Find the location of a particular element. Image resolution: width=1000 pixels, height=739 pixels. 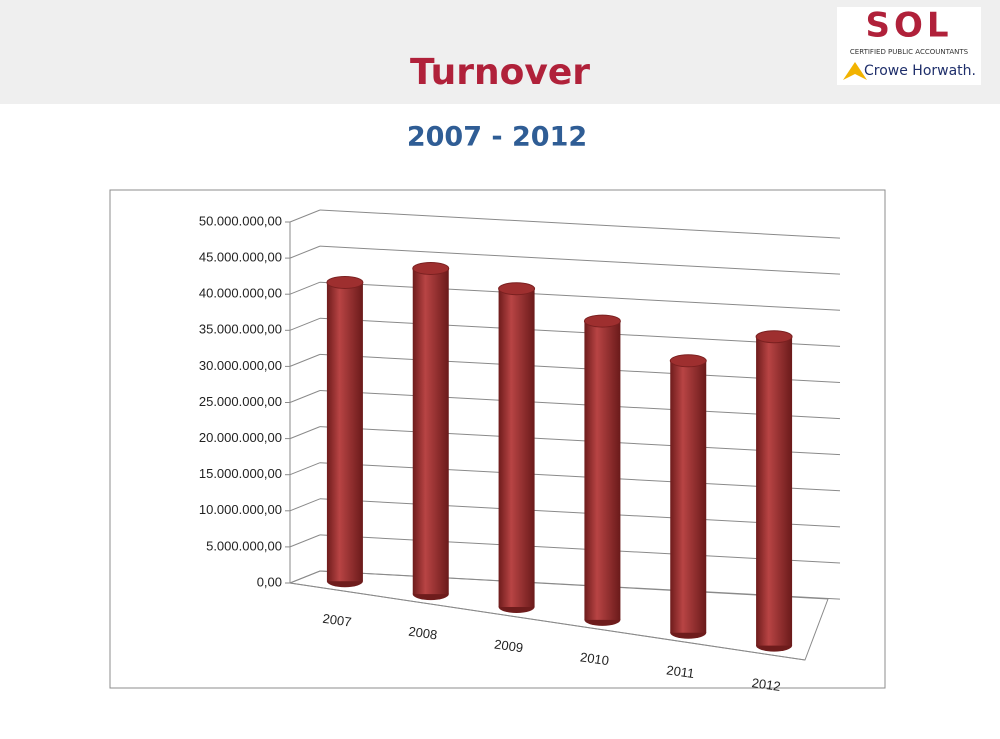

y-tick-label: 35.000.000,00 is located at coordinates (240, 329).